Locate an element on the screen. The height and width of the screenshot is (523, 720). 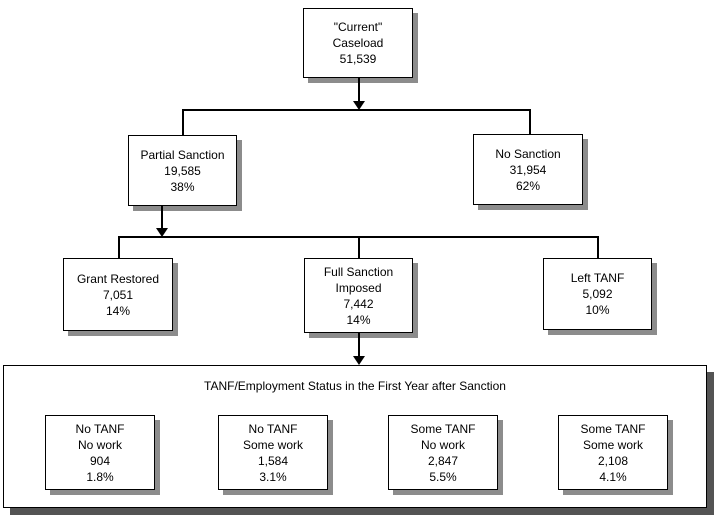
connector-level2-rail is located at coordinates (356, 110).